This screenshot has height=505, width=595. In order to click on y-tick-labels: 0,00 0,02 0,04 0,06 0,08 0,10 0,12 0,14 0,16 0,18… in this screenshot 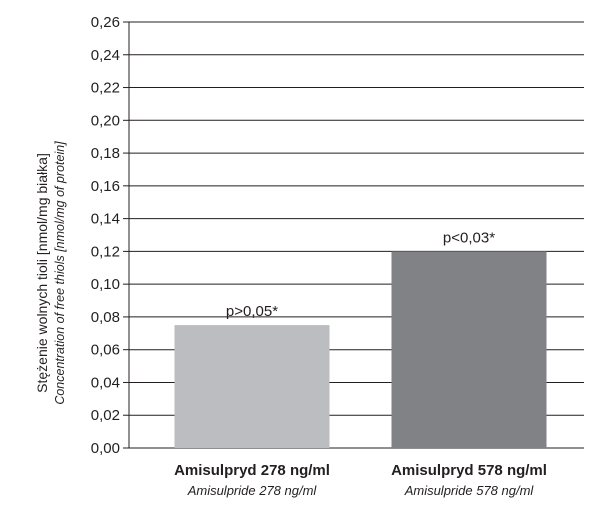, I will do `click(105, 235)`.